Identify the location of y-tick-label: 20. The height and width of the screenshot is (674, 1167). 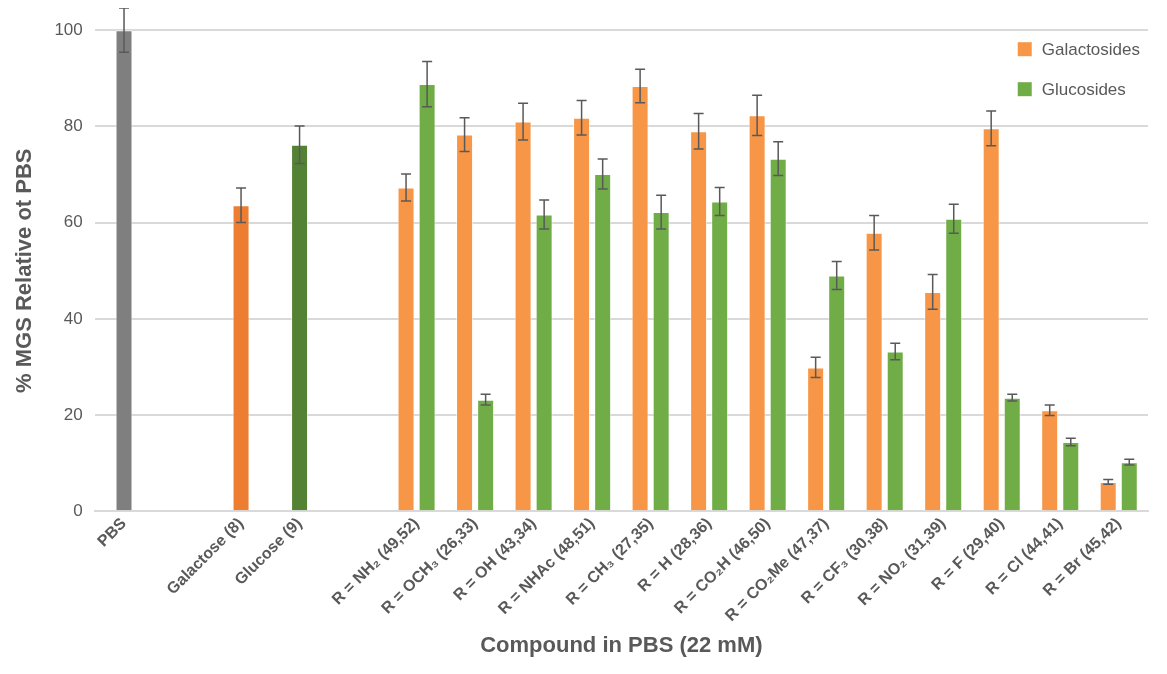
(73, 414).